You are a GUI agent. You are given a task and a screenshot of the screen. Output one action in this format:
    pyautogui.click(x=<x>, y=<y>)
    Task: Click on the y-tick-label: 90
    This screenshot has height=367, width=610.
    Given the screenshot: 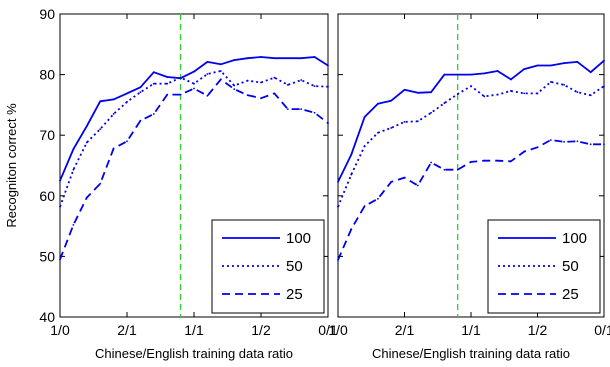 What is the action you would take?
    pyautogui.click(x=47, y=14)
    